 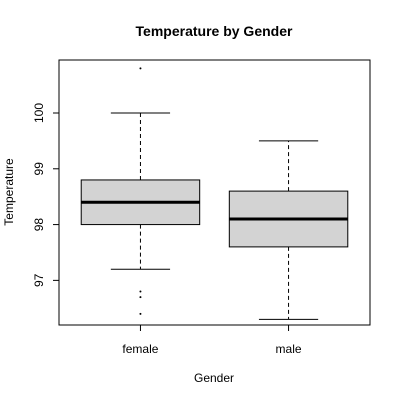 I want to click on y-tick-label: 100, so click(x=39, y=113).